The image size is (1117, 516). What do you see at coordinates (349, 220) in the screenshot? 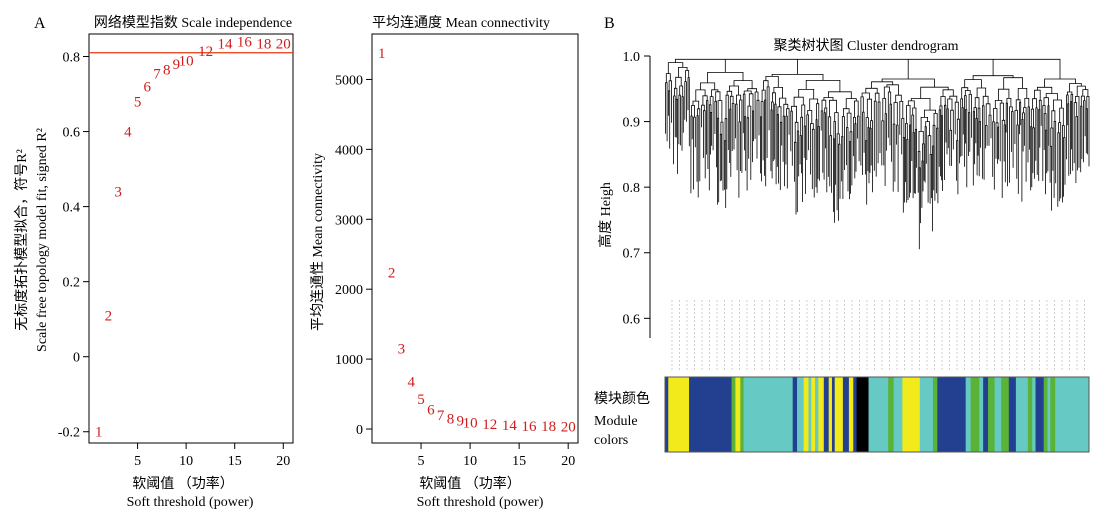
I see `y-tick-label-right: 3000` at bounding box center [349, 220].